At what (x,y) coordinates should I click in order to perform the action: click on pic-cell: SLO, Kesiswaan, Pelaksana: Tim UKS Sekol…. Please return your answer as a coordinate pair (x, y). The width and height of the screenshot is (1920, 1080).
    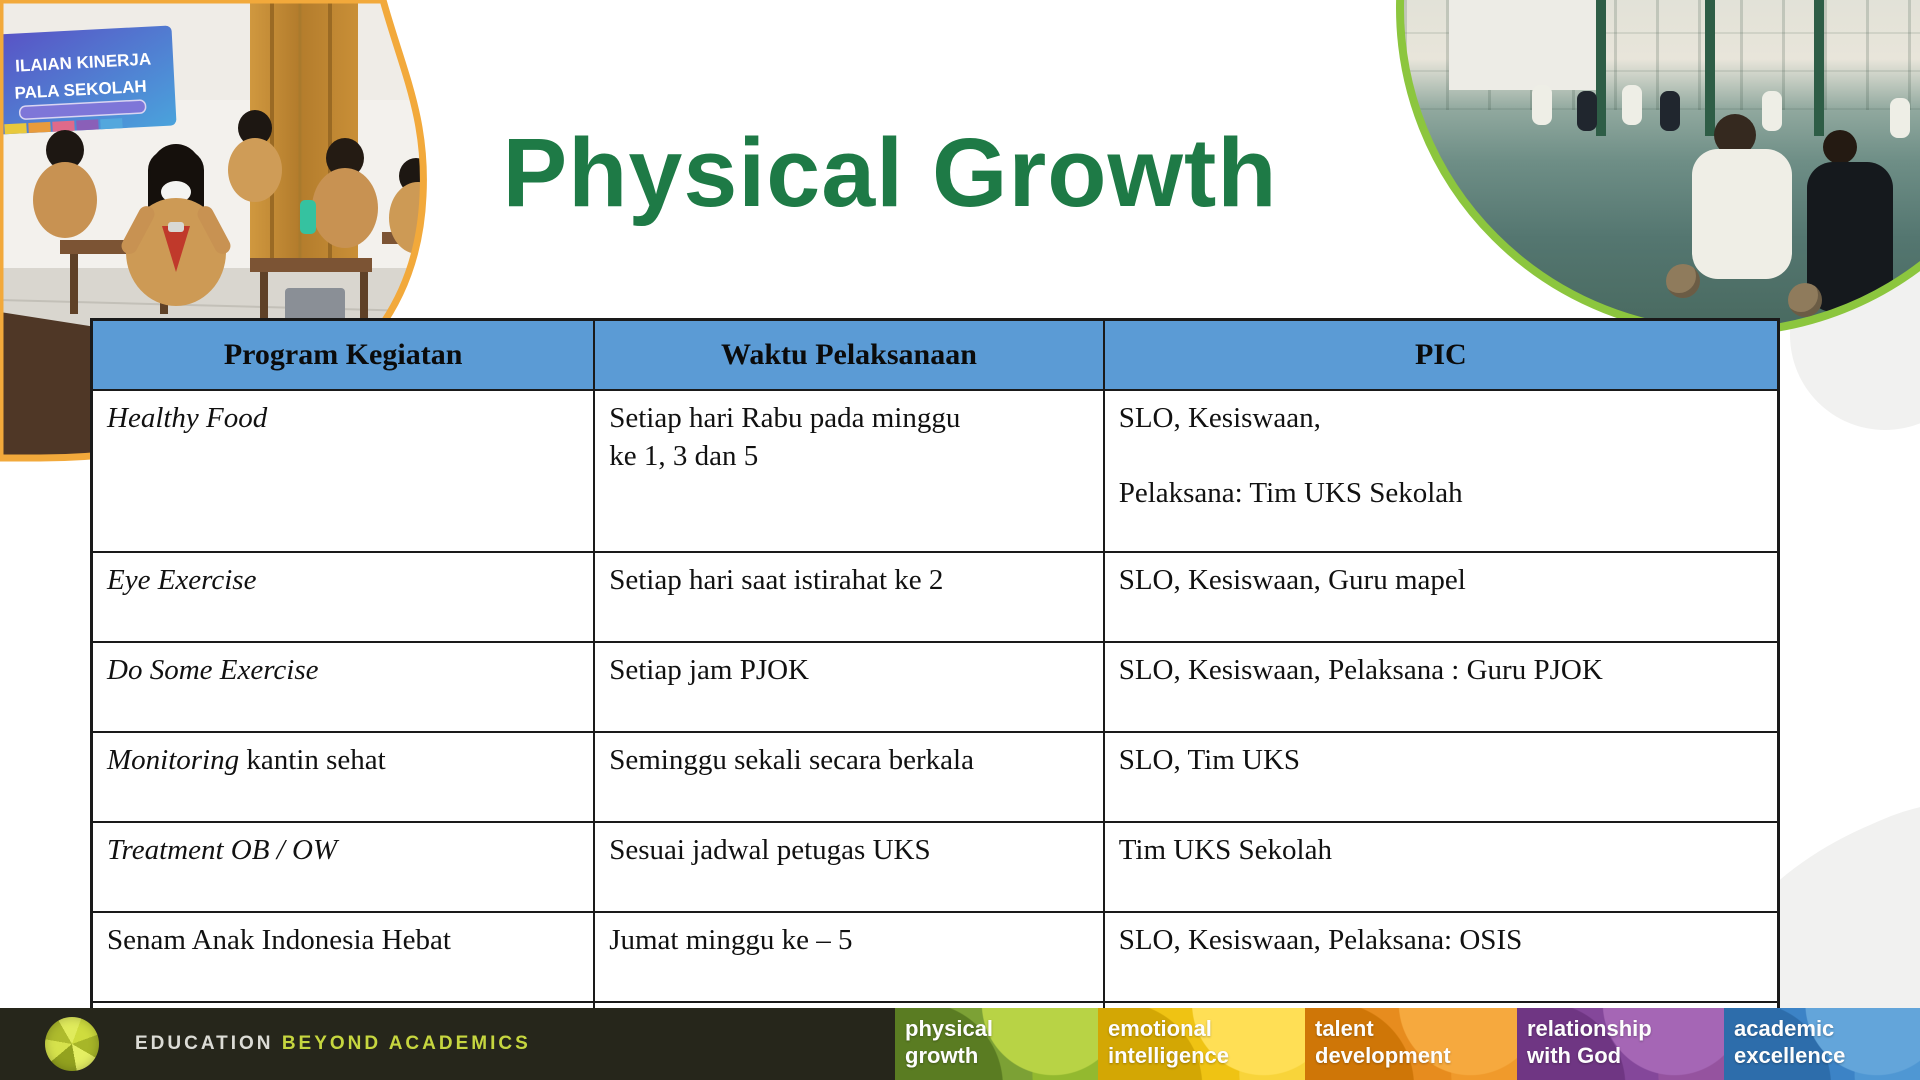
    Looking at the image, I should click on (1441, 471).